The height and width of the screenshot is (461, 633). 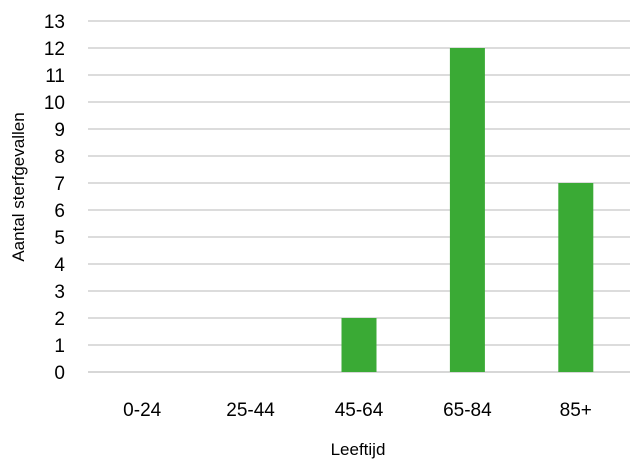 I want to click on y-tick-label: 5, so click(x=59, y=238).